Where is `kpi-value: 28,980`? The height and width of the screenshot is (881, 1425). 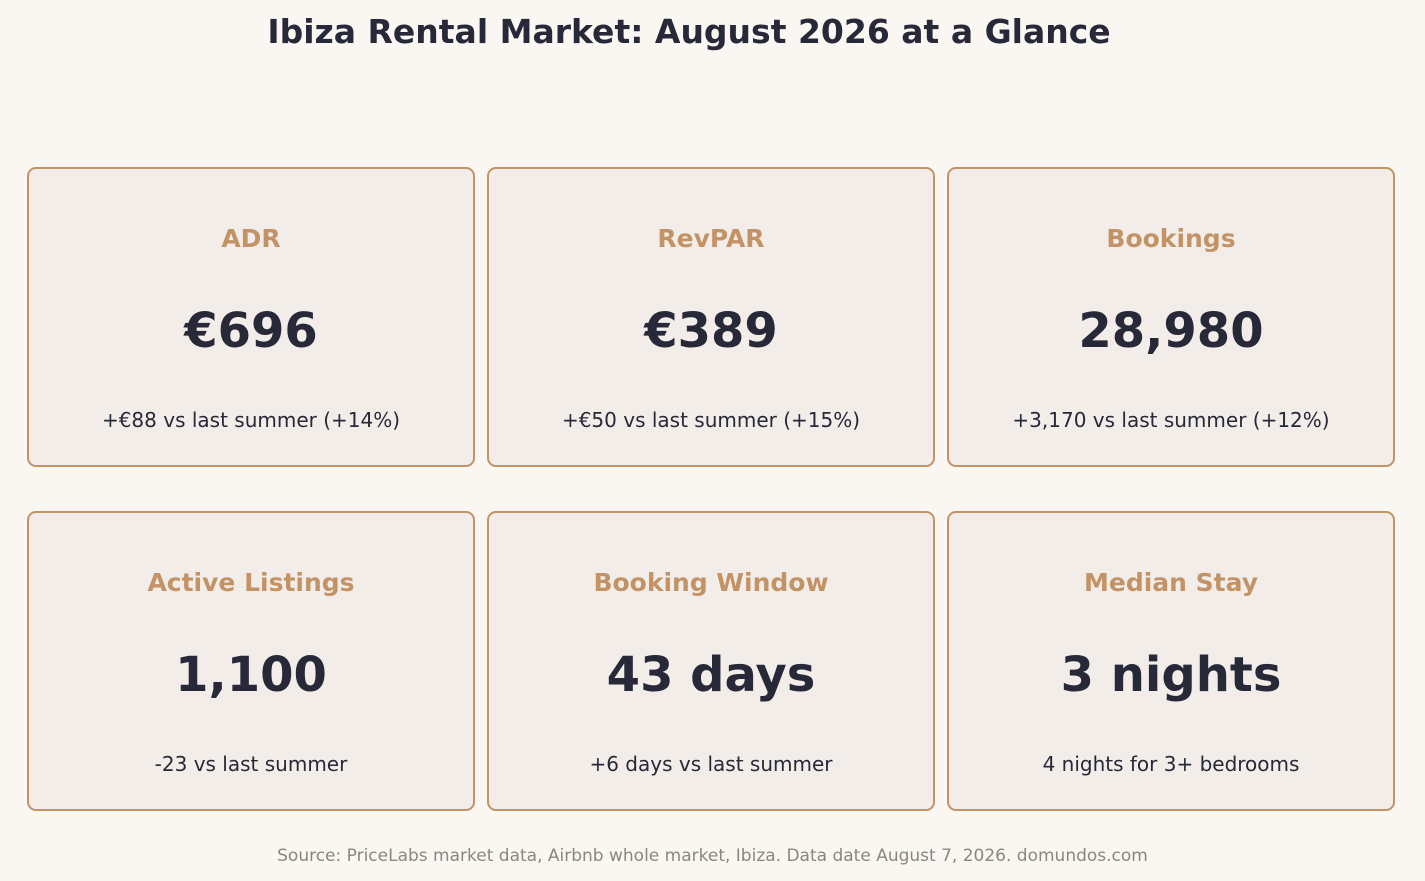
kpi-value: 28,980 is located at coordinates (1171, 331).